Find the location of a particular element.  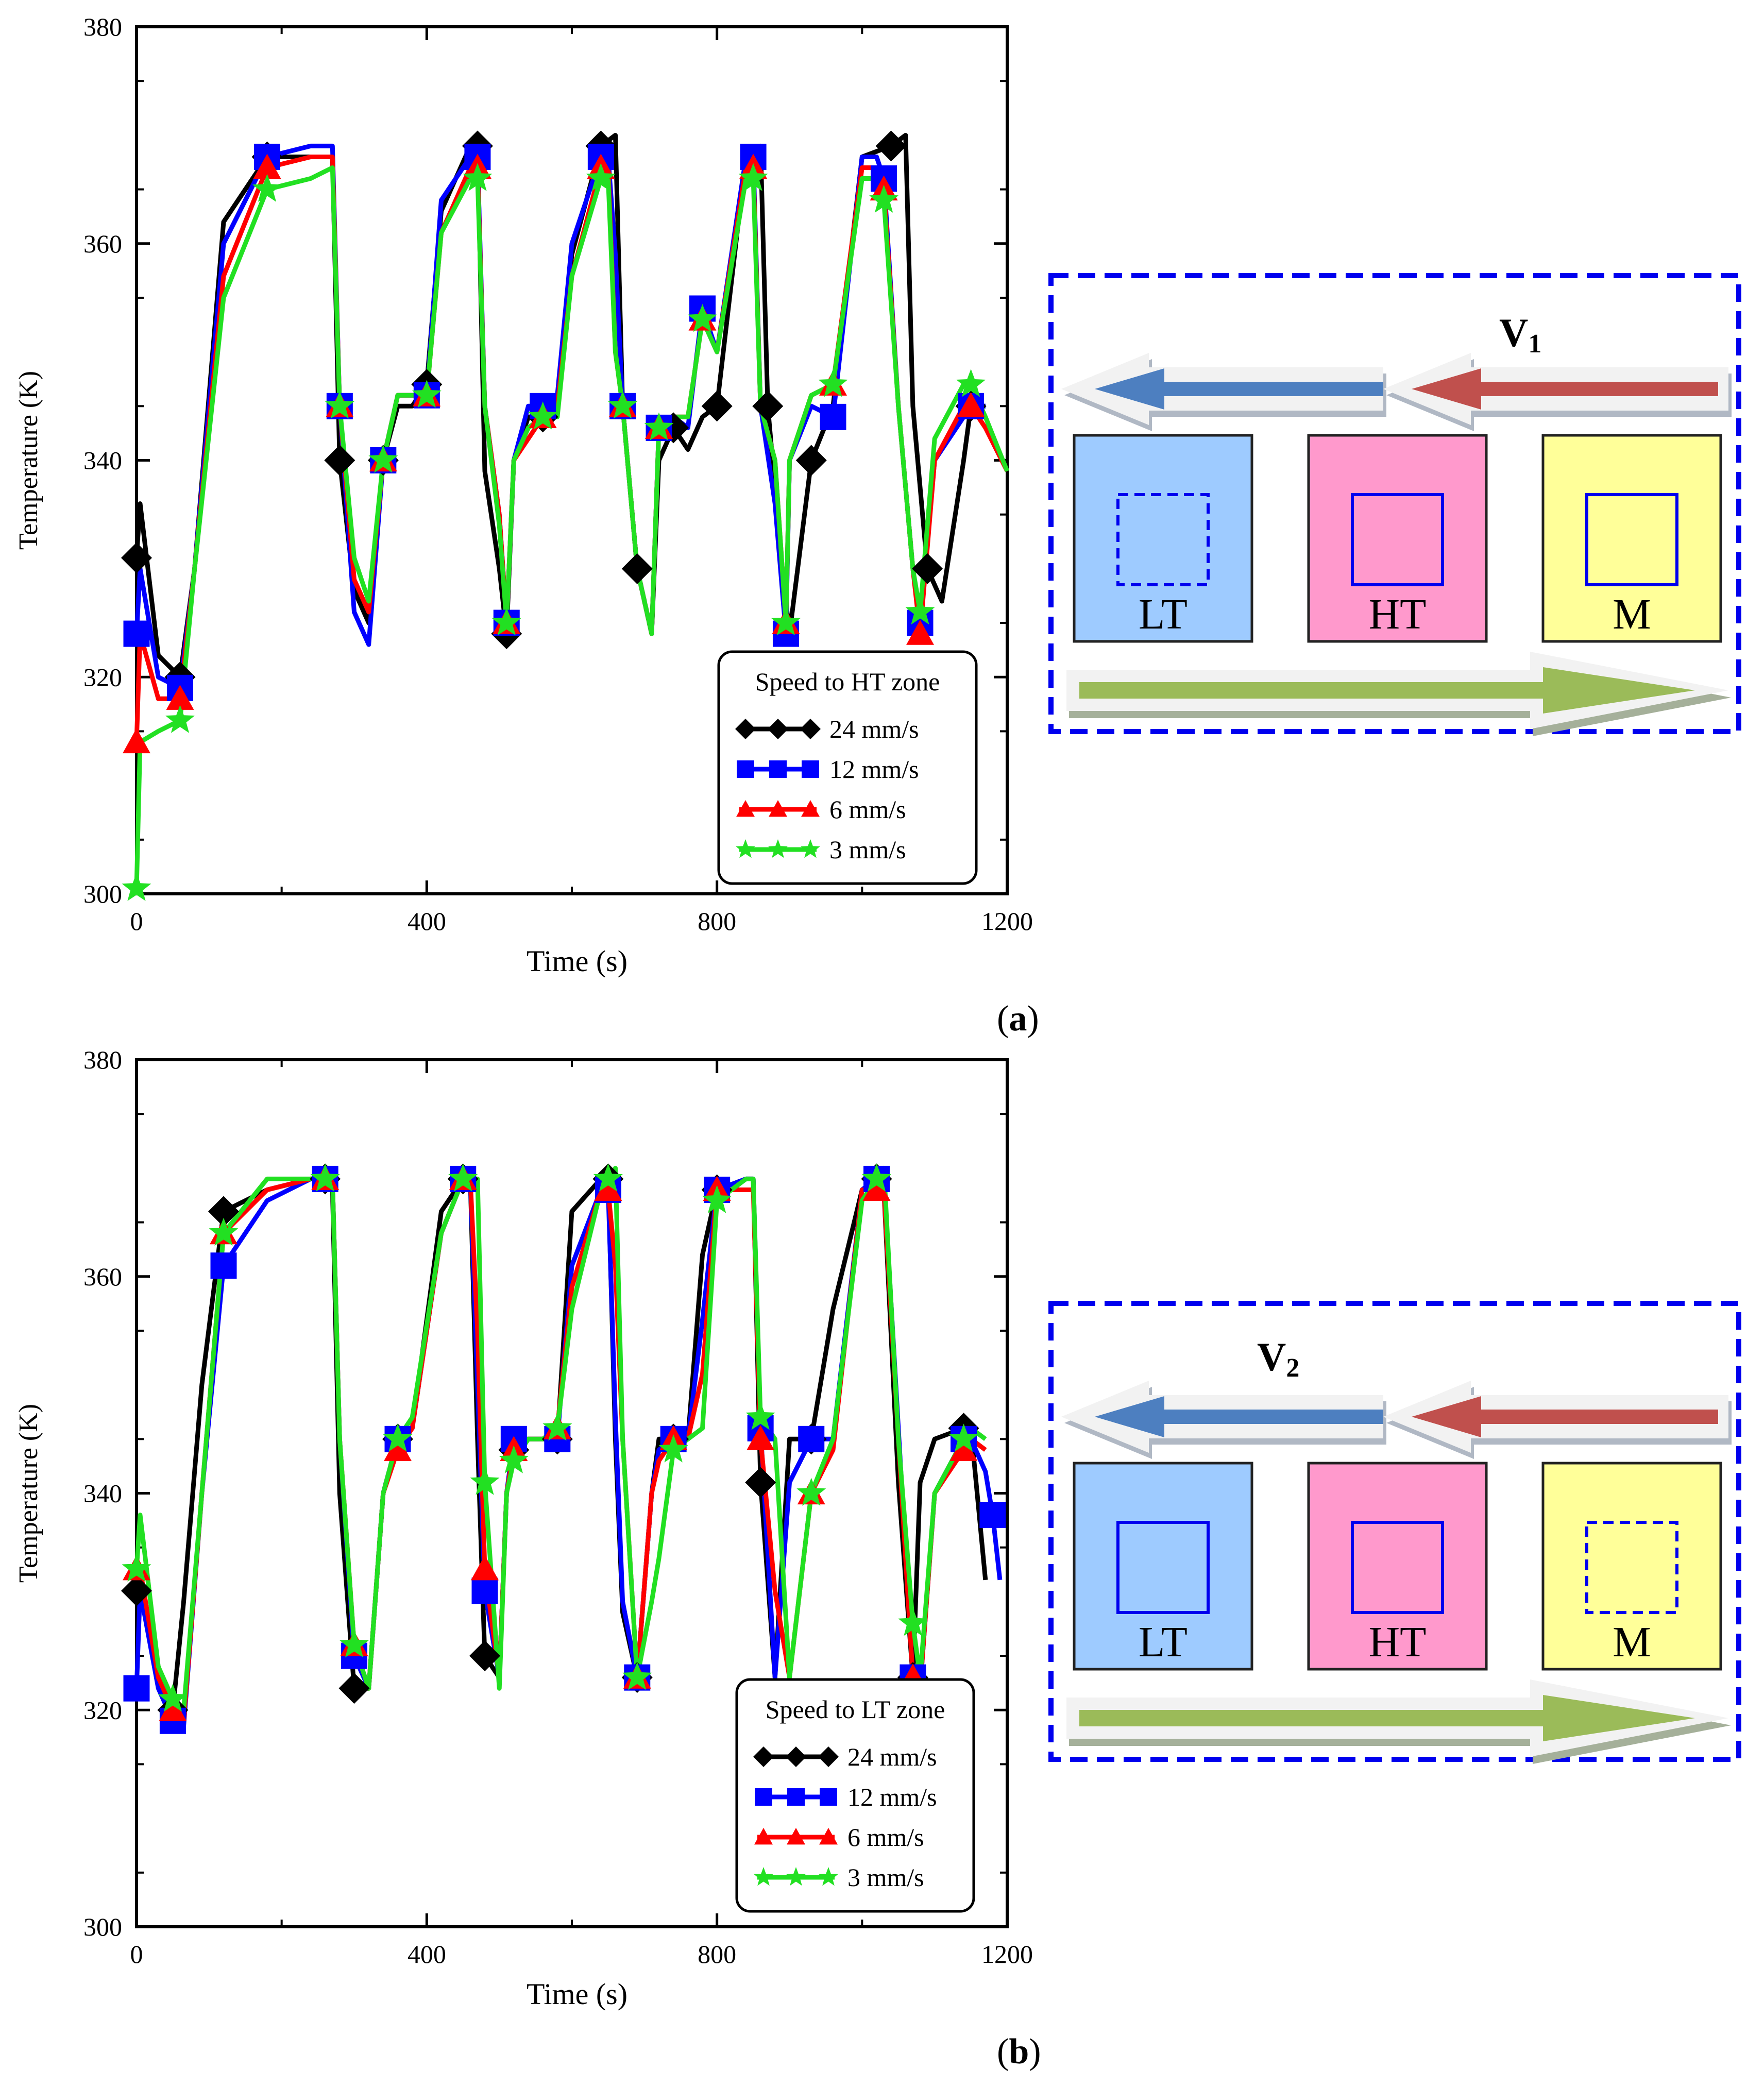

y-tick-label: 360 is located at coordinates (103, 1276).